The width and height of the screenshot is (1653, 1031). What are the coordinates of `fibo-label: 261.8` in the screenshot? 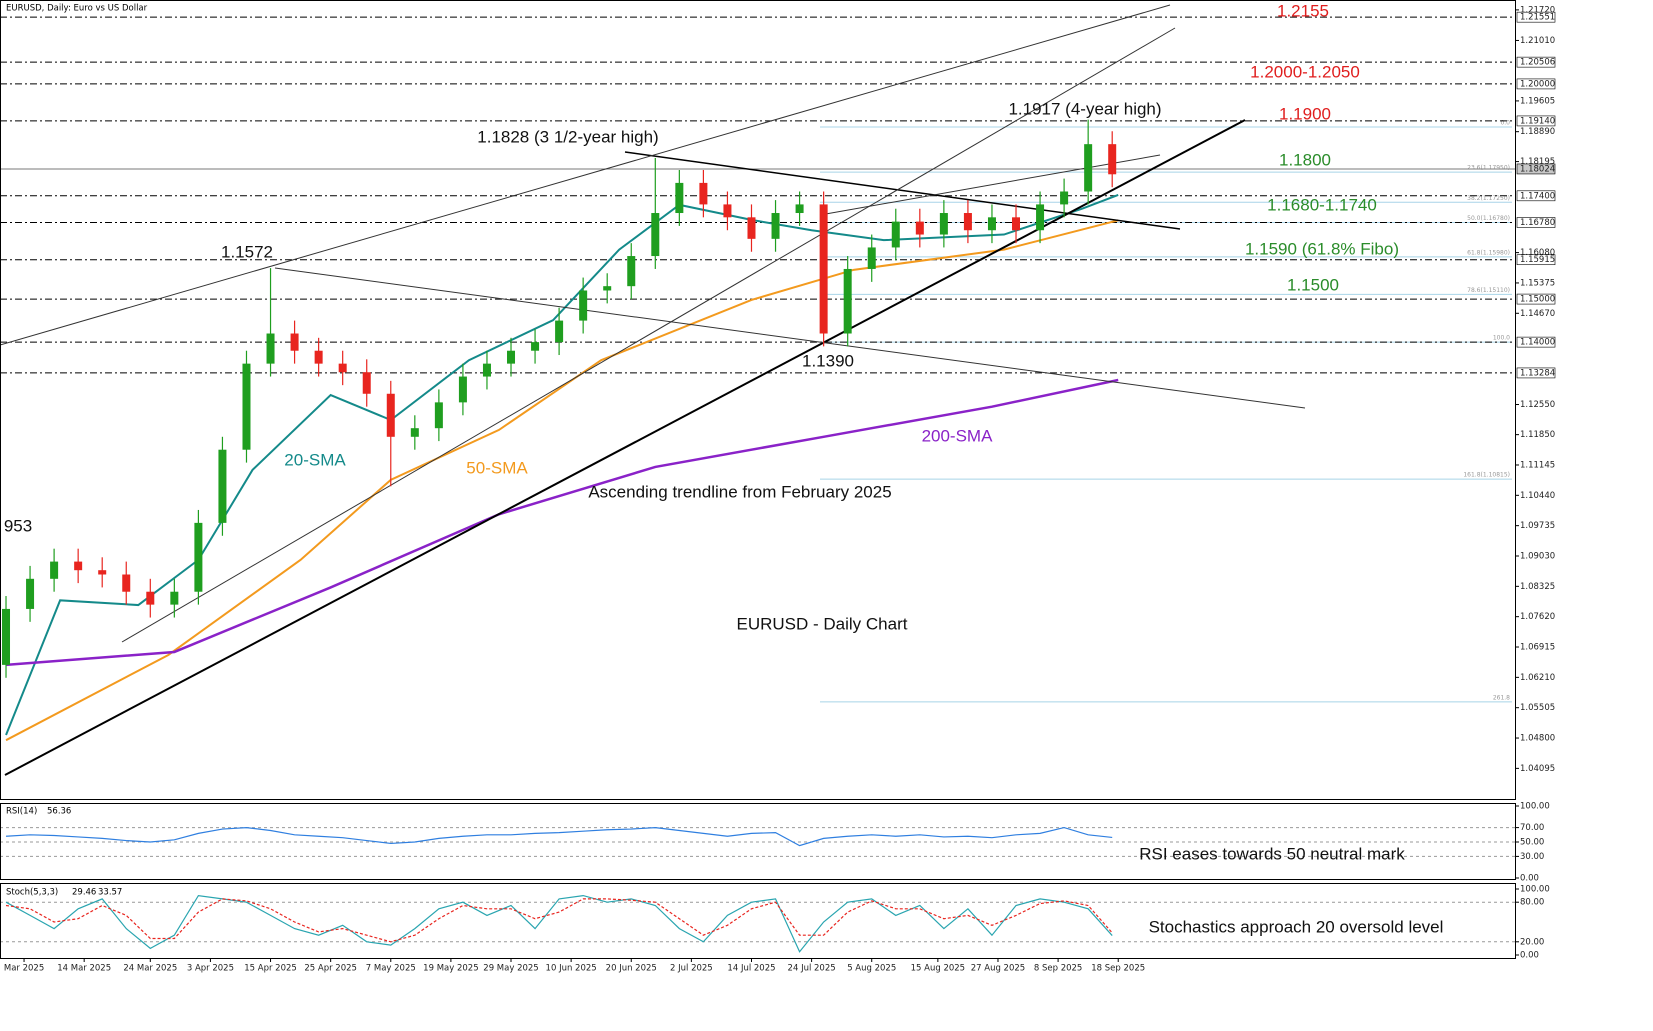 It's located at (1501, 697).